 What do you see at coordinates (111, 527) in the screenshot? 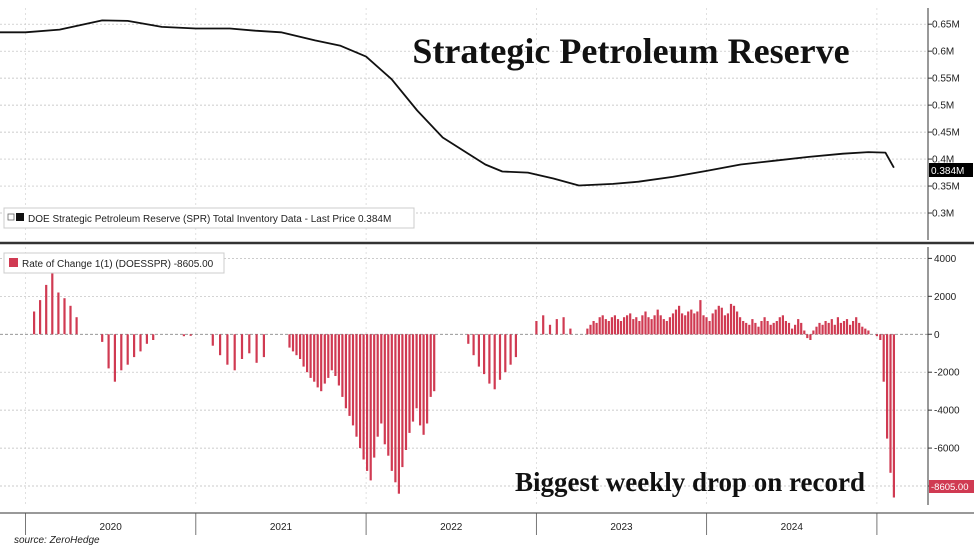
I see `x-year-label: 2020` at bounding box center [111, 527].